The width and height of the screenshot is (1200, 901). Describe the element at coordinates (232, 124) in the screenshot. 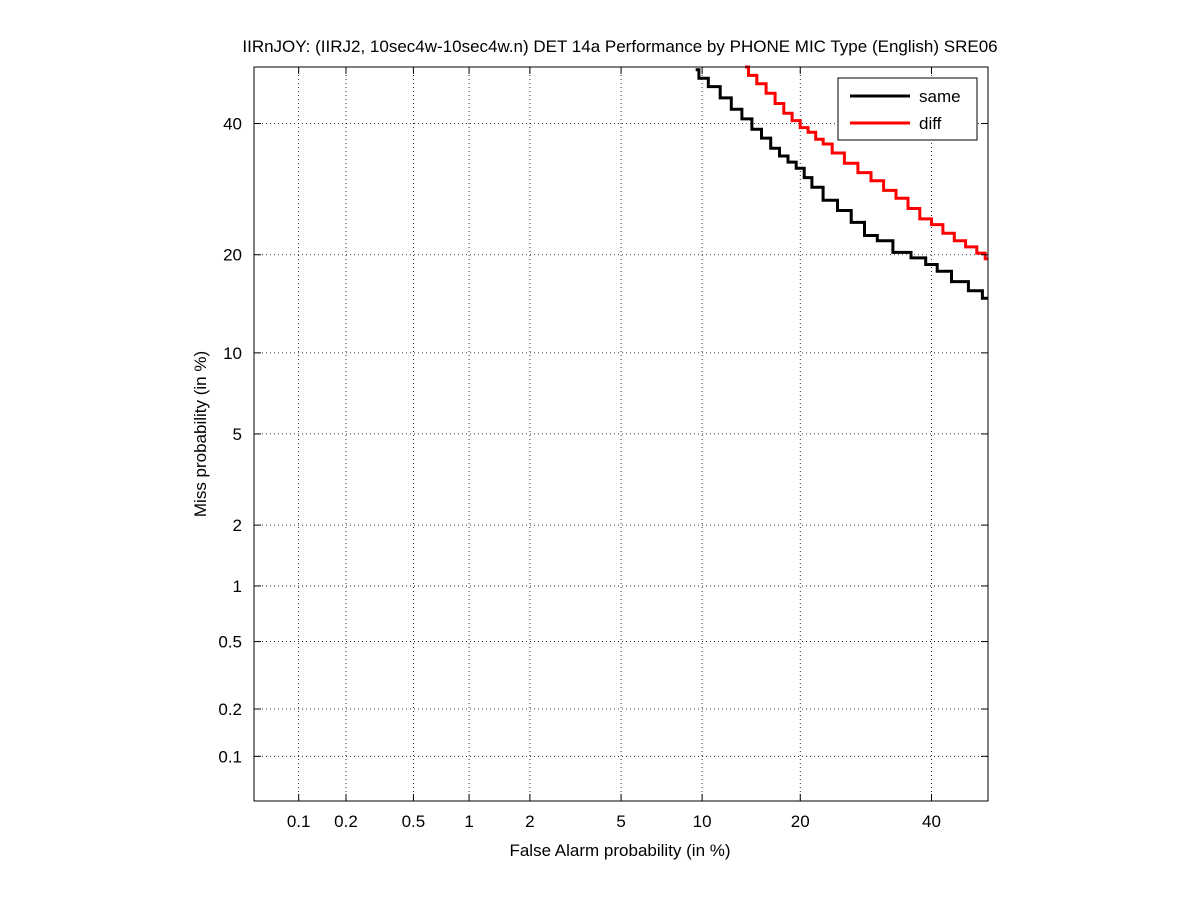

I see `y-tick-label: 40` at that location.